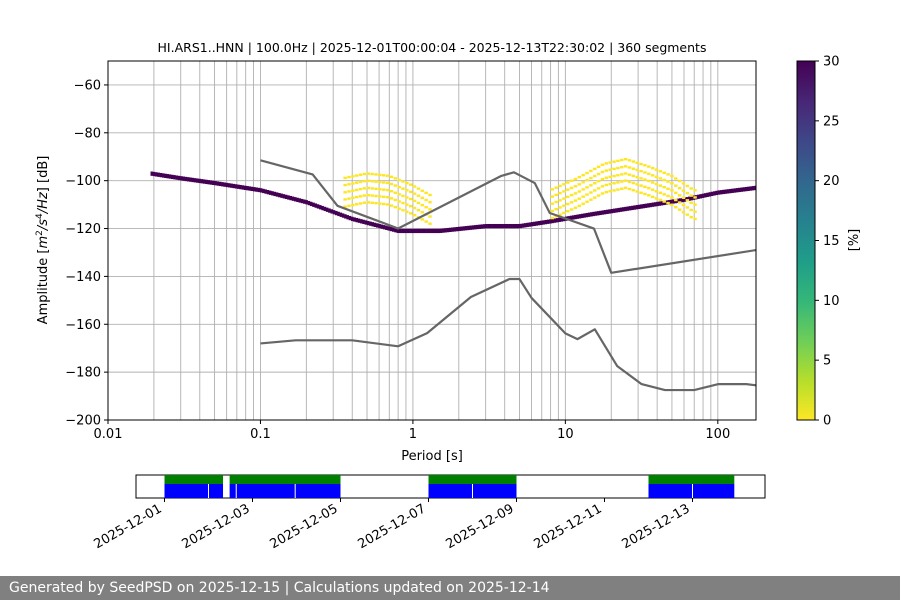 This screenshot has width=900, height=600. What do you see at coordinates (449, 486) in the screenshot?
I see `availability-bars` at bounding box center [449, 486].